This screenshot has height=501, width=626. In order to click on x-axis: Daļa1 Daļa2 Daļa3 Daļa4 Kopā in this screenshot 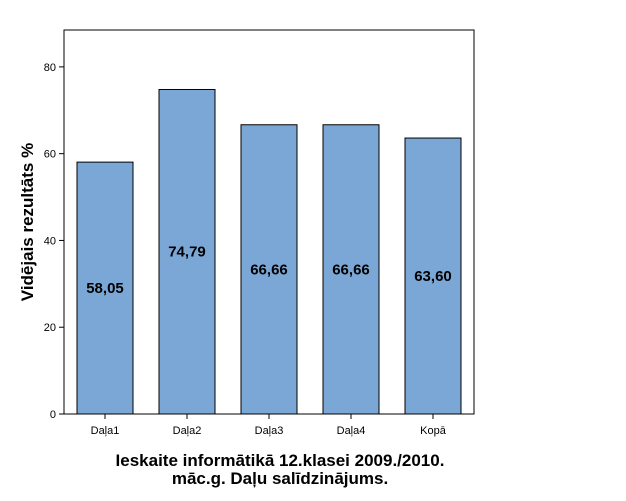, I will do `click(269, 425)`.